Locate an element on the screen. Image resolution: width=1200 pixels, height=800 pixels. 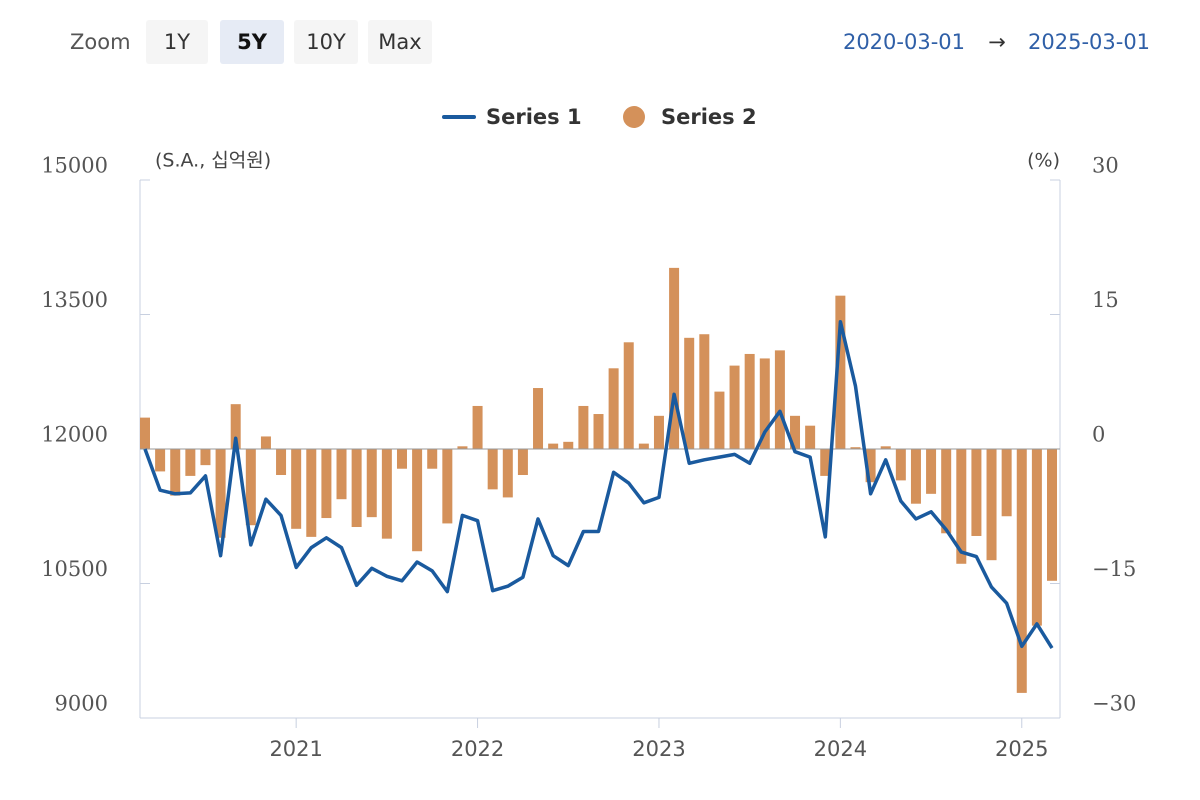
range-from: 2020-03-01 is located at coordinates (904, 42).